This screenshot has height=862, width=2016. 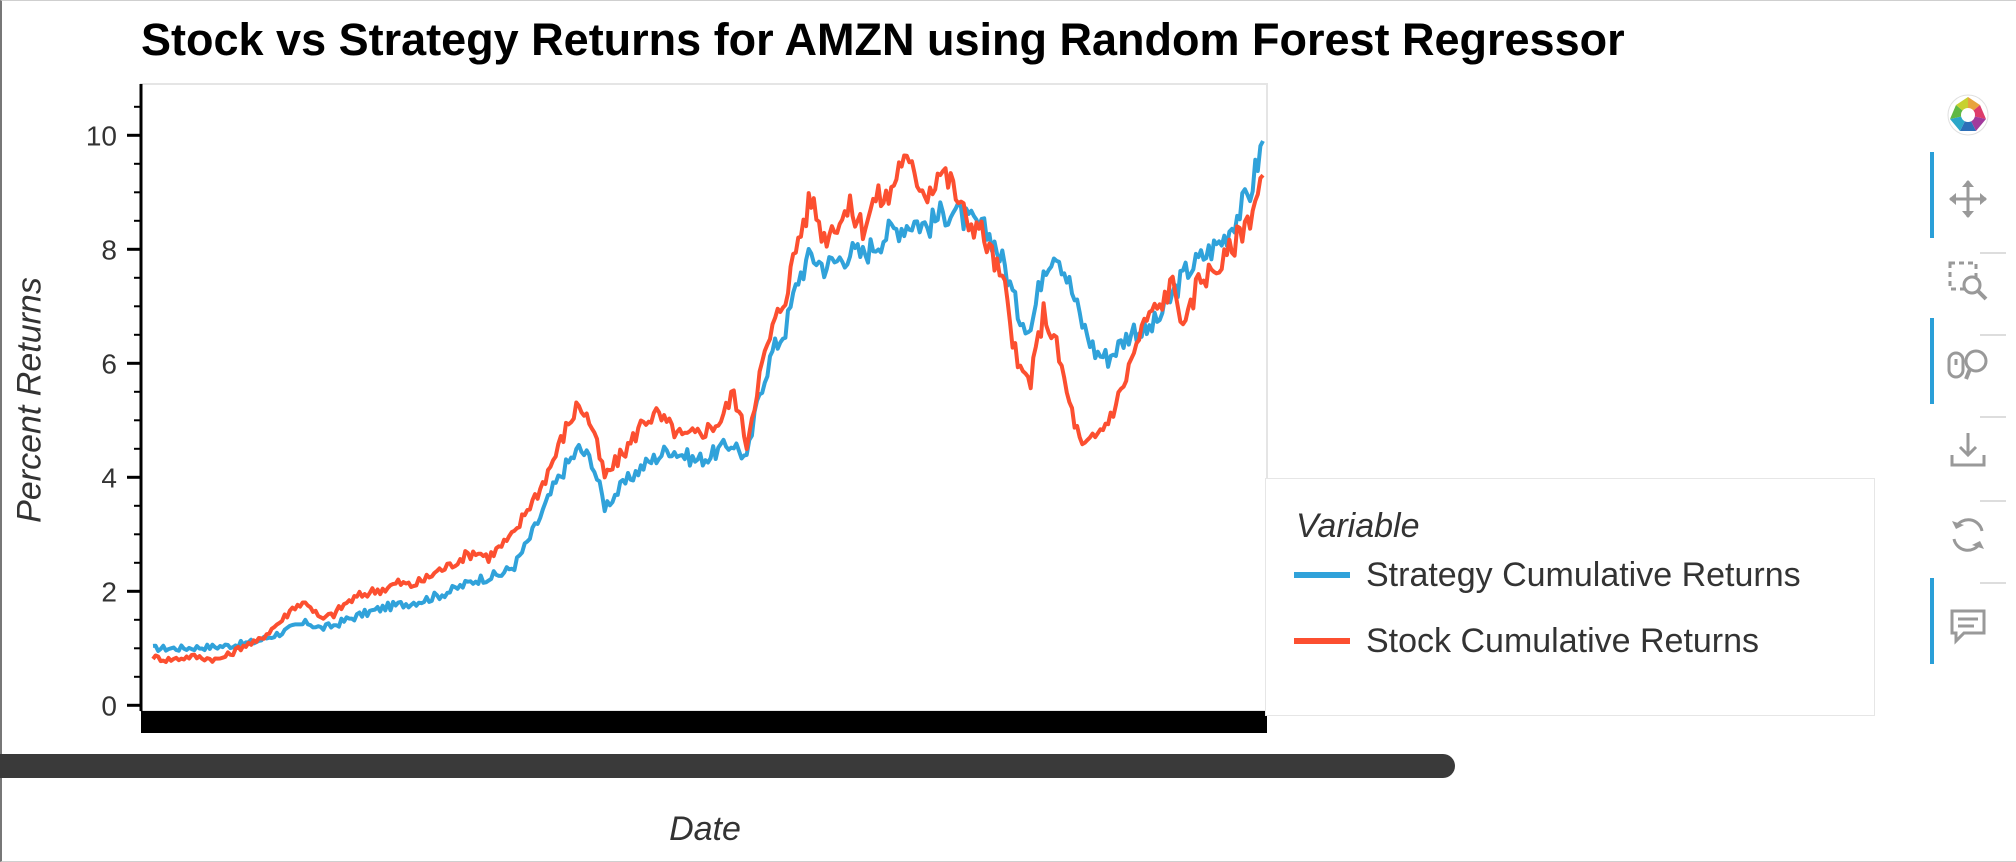 I want to click on x-axis-label: Date, so click(x=705, y=829).